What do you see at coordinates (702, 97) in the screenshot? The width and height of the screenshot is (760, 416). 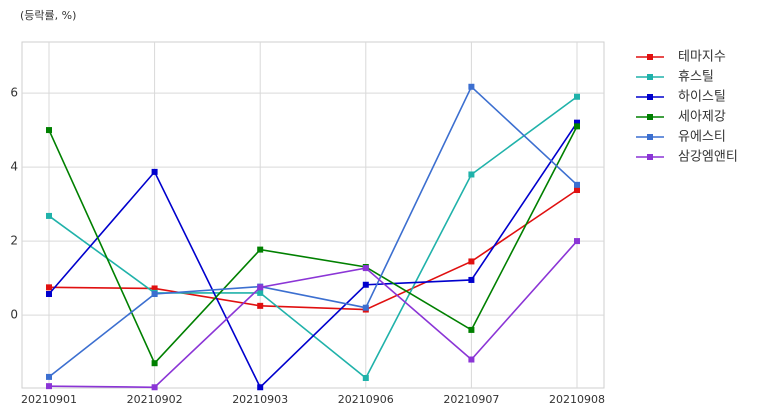 I see `legend-label: 하이스틸` at bounding box center [702, 97].